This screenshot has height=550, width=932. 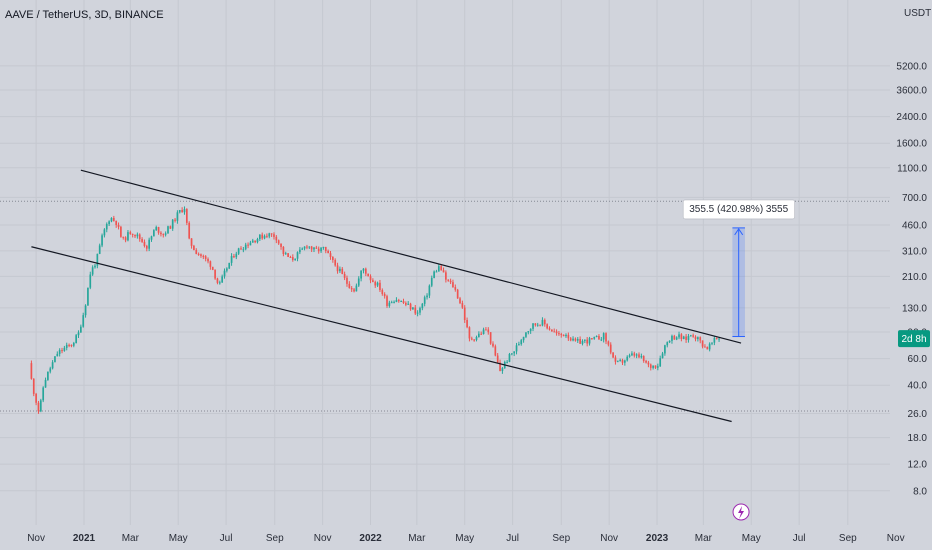 What do you see at coordinates (738, 268) in the screenshot?
I see `measure-tool: 355.5 (420.98%) 3555` at bounding box center [738, 268].